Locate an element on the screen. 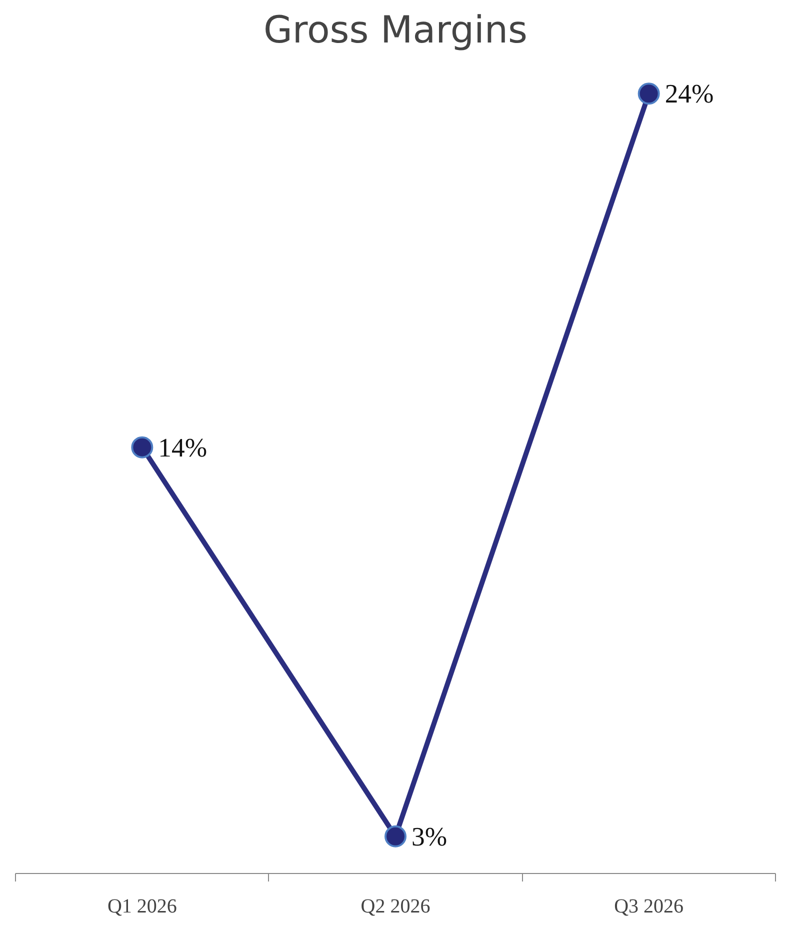 The height and width of the screenshot is (929, 796). data-label: 14% is located at coordinates (183, 447).